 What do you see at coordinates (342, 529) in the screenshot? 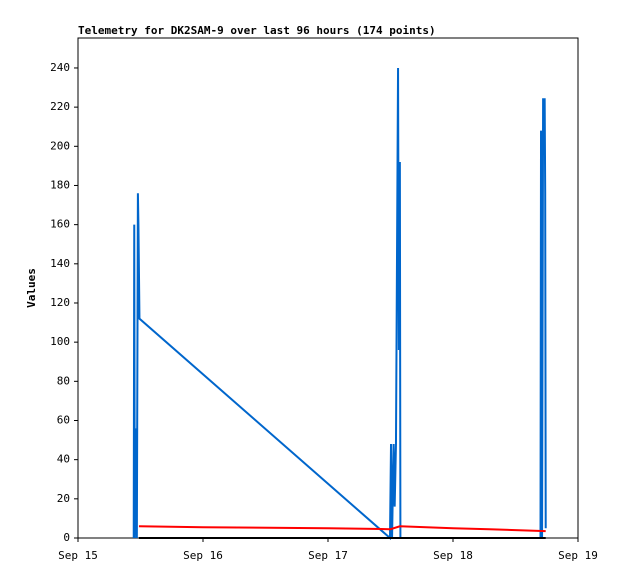
I see `series-line` at bounding box center [342, 529].